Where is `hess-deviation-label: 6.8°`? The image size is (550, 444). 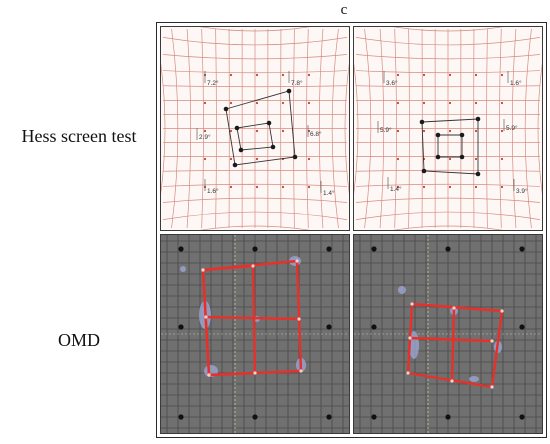
hess-deviation-label: 6.8° is located at coordinates (316, 134).